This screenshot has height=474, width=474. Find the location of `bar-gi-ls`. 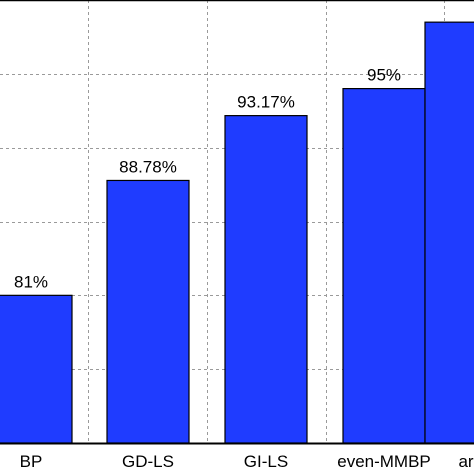

bar-gi-ls is located at coordinates (266, 279).